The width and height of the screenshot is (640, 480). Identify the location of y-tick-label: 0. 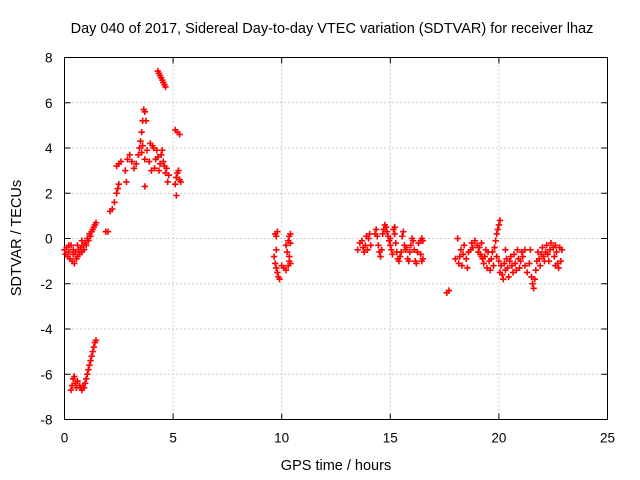
(49, 239).